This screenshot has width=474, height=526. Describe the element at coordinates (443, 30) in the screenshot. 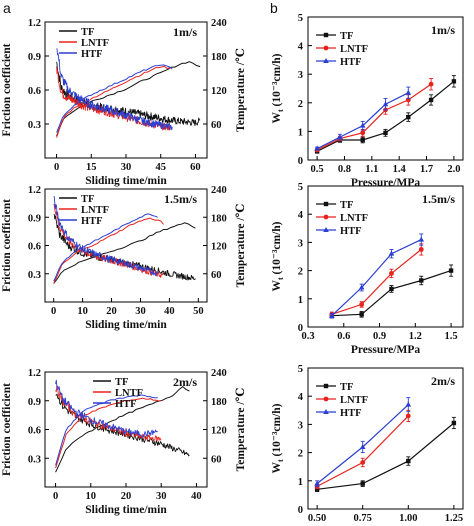

I see `speed-label: 1m/s` at that location.